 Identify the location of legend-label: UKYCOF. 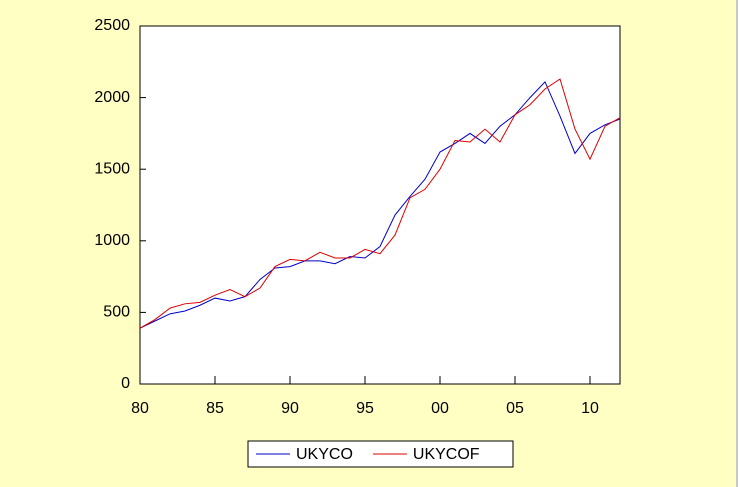
(446, 454).